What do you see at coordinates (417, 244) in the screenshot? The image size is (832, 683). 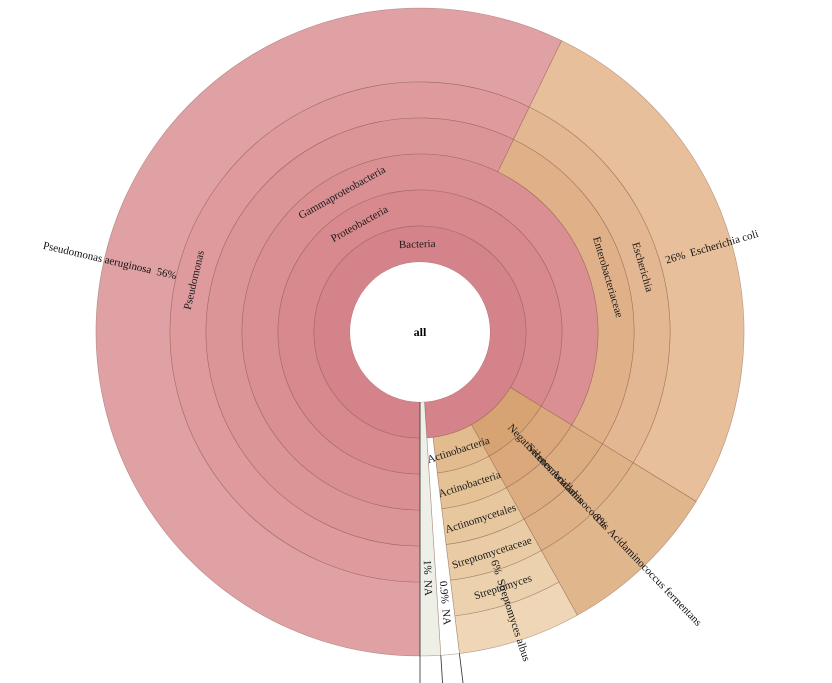 I see `ring-label-bacteria-d1: Bacteria` at bounding box center [417, 244].